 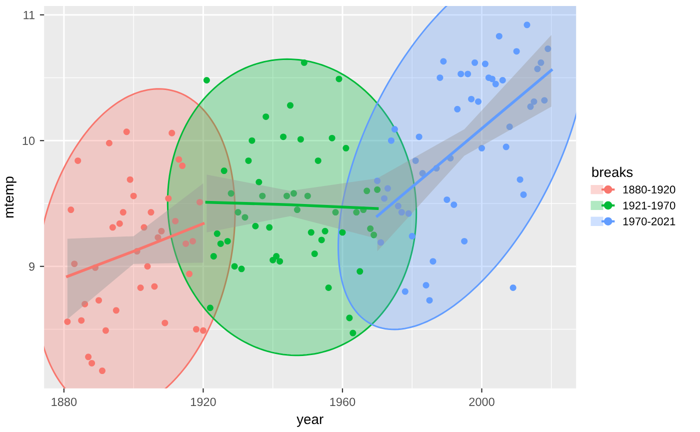 I want to click on legend-title: breaks, so click(x=612, y=172).